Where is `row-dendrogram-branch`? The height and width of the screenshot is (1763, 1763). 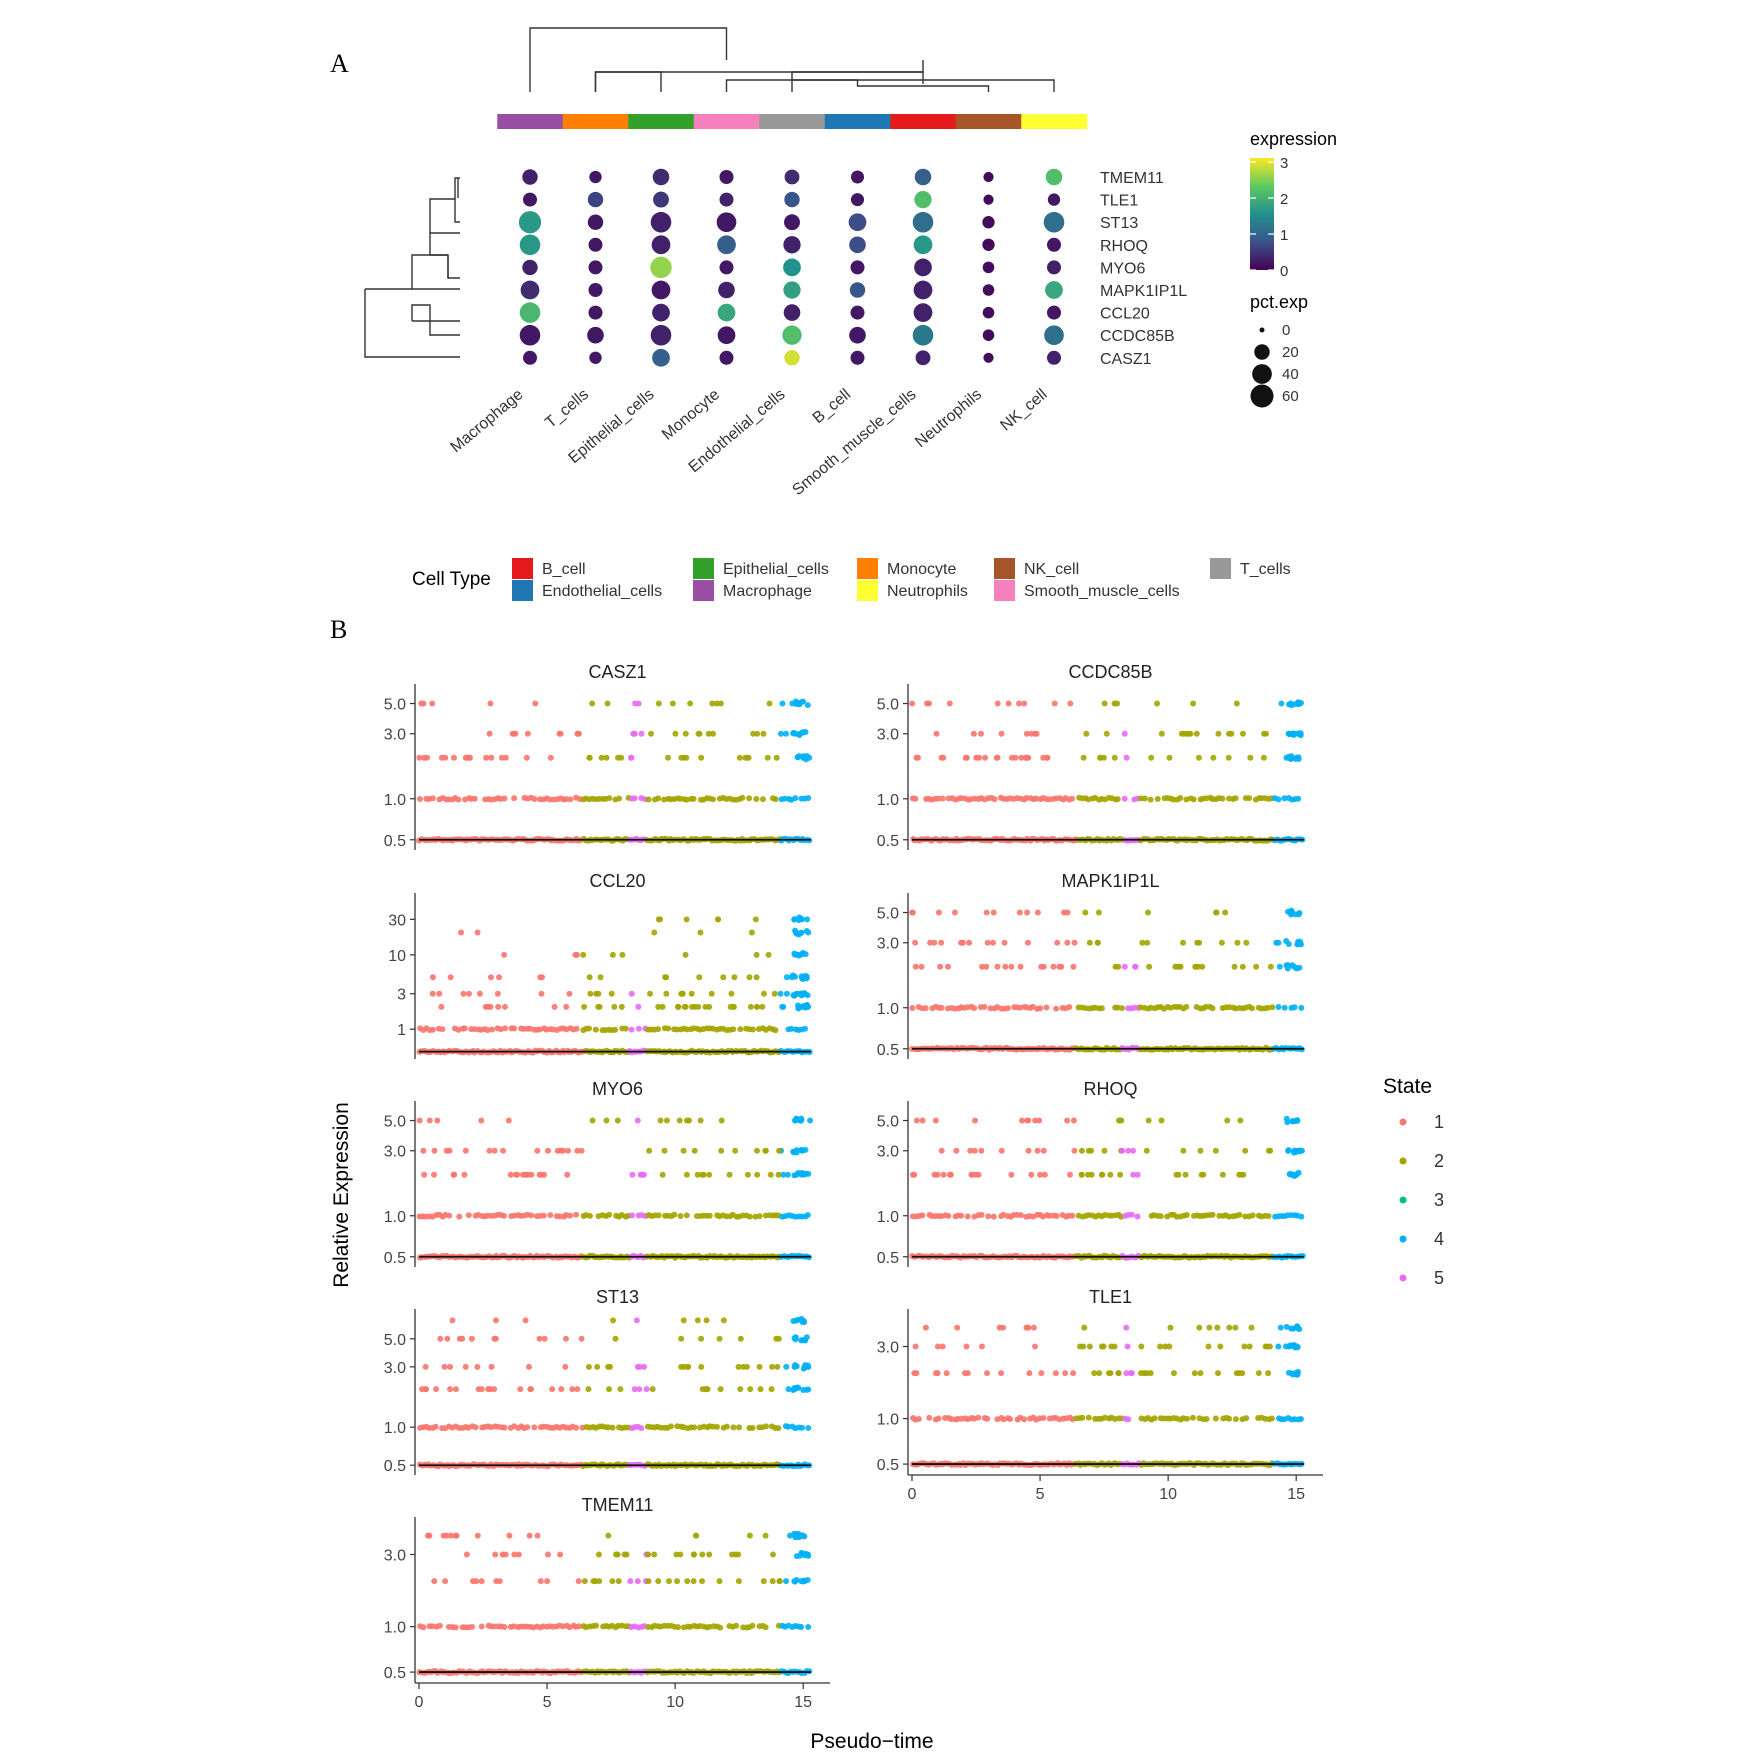
row-dendrogram-branch is located at coordinates (435, 320).